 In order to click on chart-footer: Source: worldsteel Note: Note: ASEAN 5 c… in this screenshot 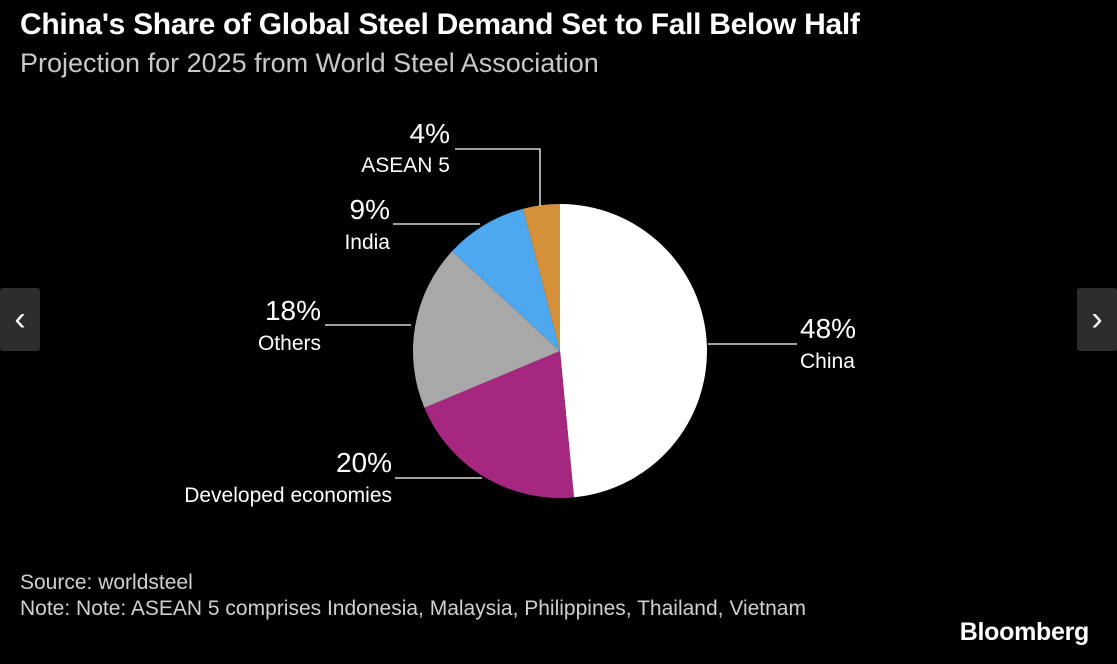, I will do `click(420, 596)`.